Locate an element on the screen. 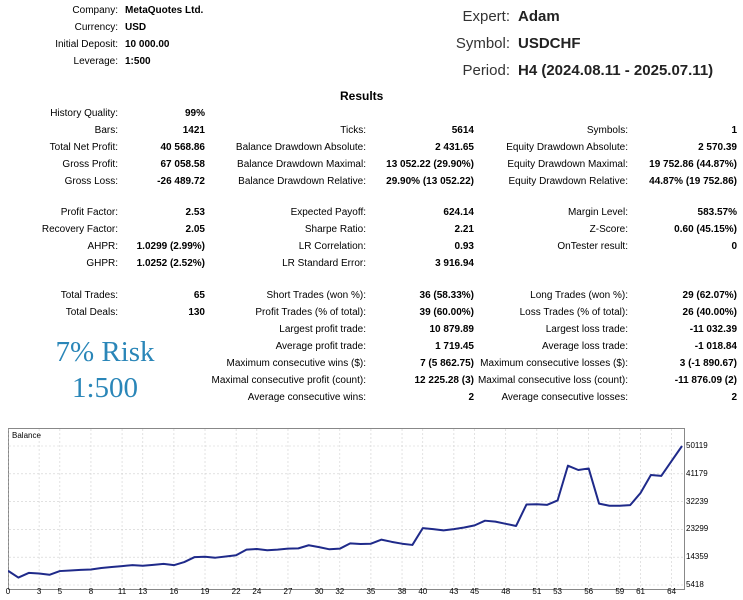 Image resolution: width=743 pixels, height=600 pixels. stat-label: Equity Drawdown Relative: is located at coordinates (568, 181).